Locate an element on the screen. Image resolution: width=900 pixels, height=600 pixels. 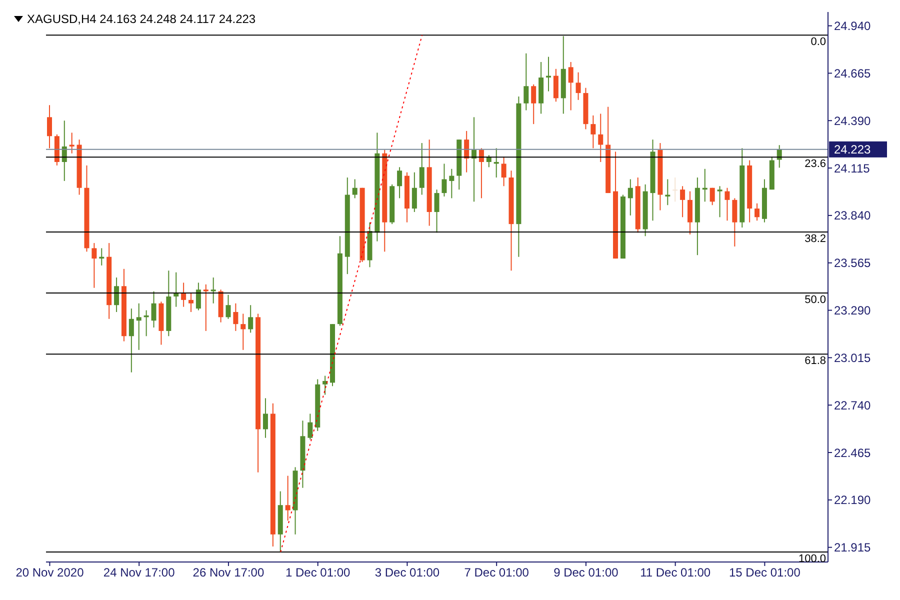
x-tick-label: 1 Dec 01:00 is located at coordinates (318, 573).